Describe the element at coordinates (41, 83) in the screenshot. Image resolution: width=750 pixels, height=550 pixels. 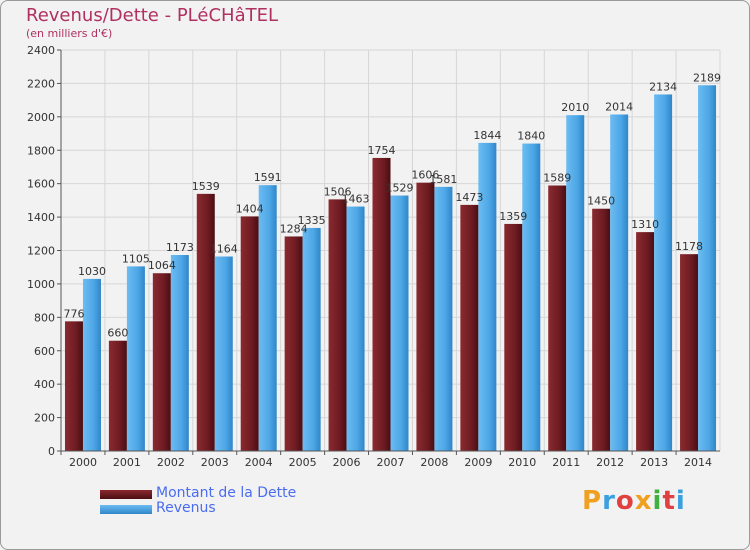
I see `y-tick-label: 2200` at that location.